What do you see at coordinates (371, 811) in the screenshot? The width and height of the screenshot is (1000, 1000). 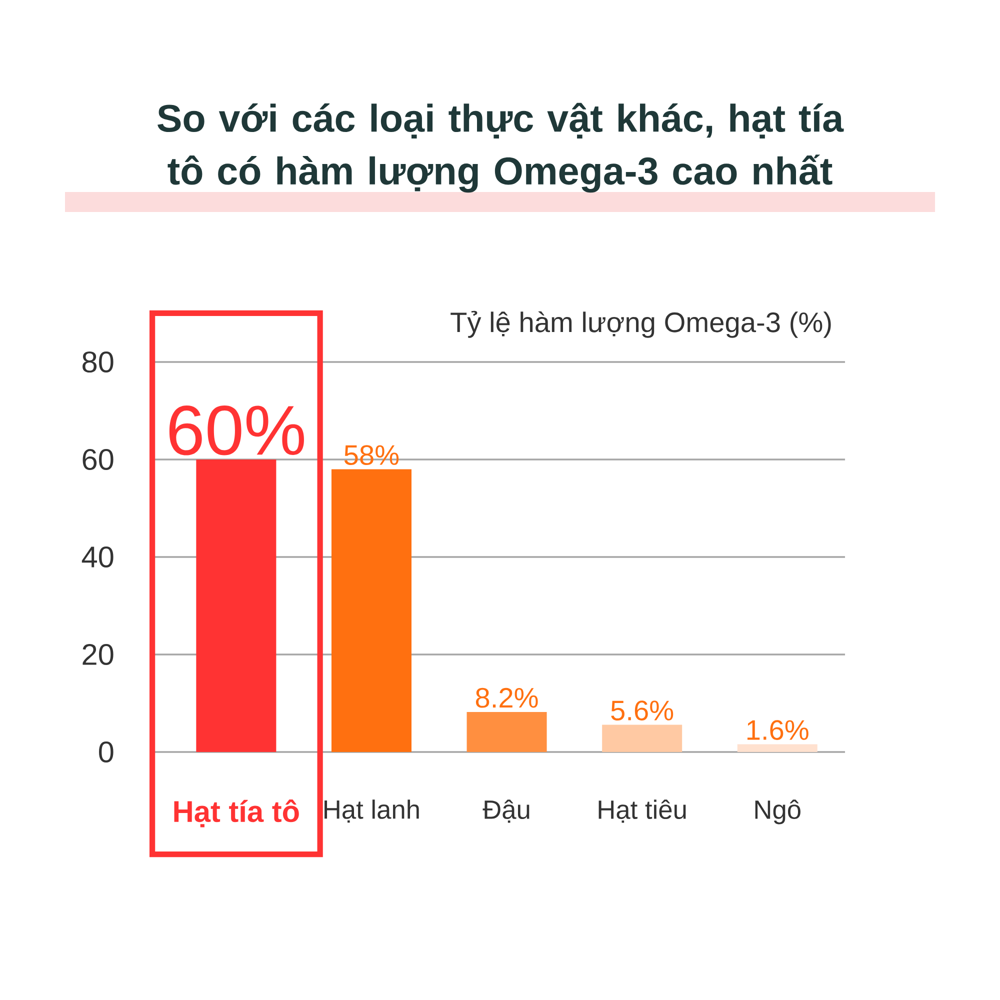 I see `x-tick-label: Hạt lanh` at bounding box center [371, 811].